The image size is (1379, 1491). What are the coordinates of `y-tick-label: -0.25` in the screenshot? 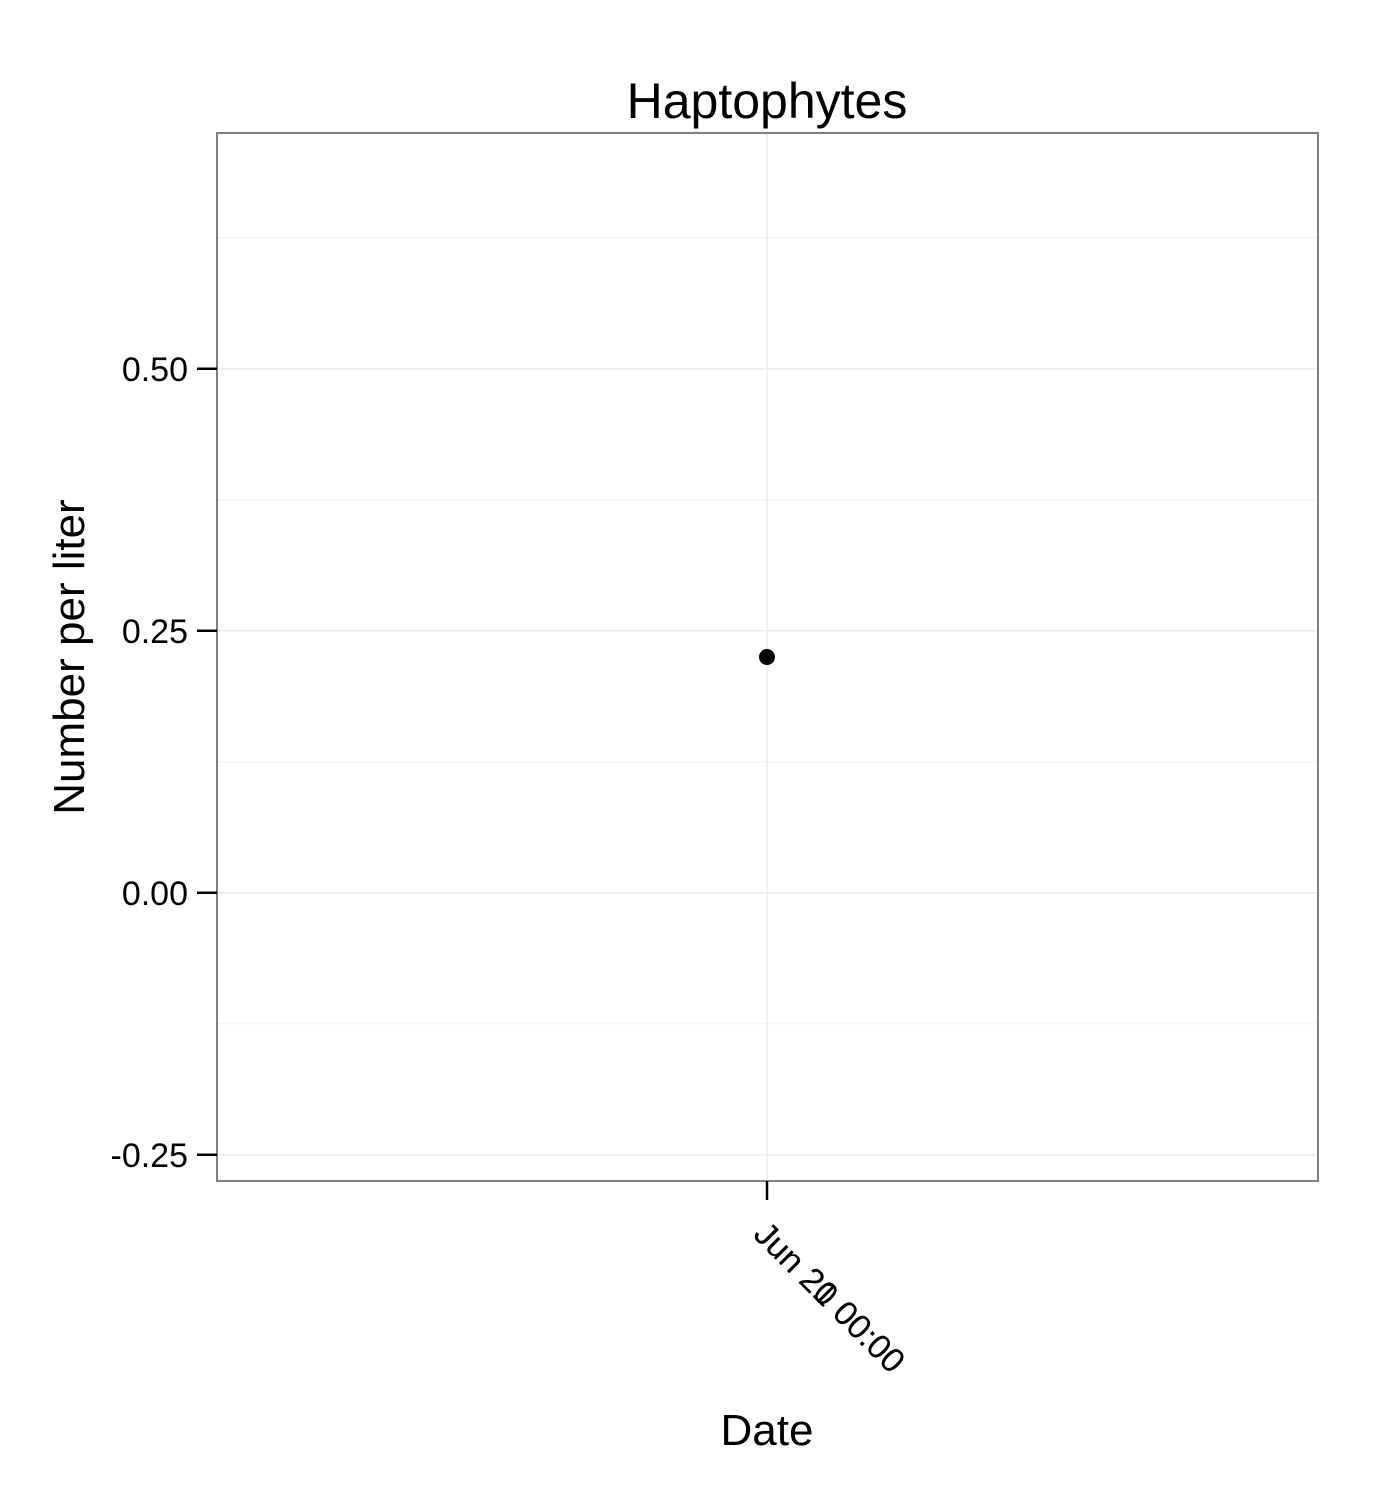 It's located at (150, 1156).